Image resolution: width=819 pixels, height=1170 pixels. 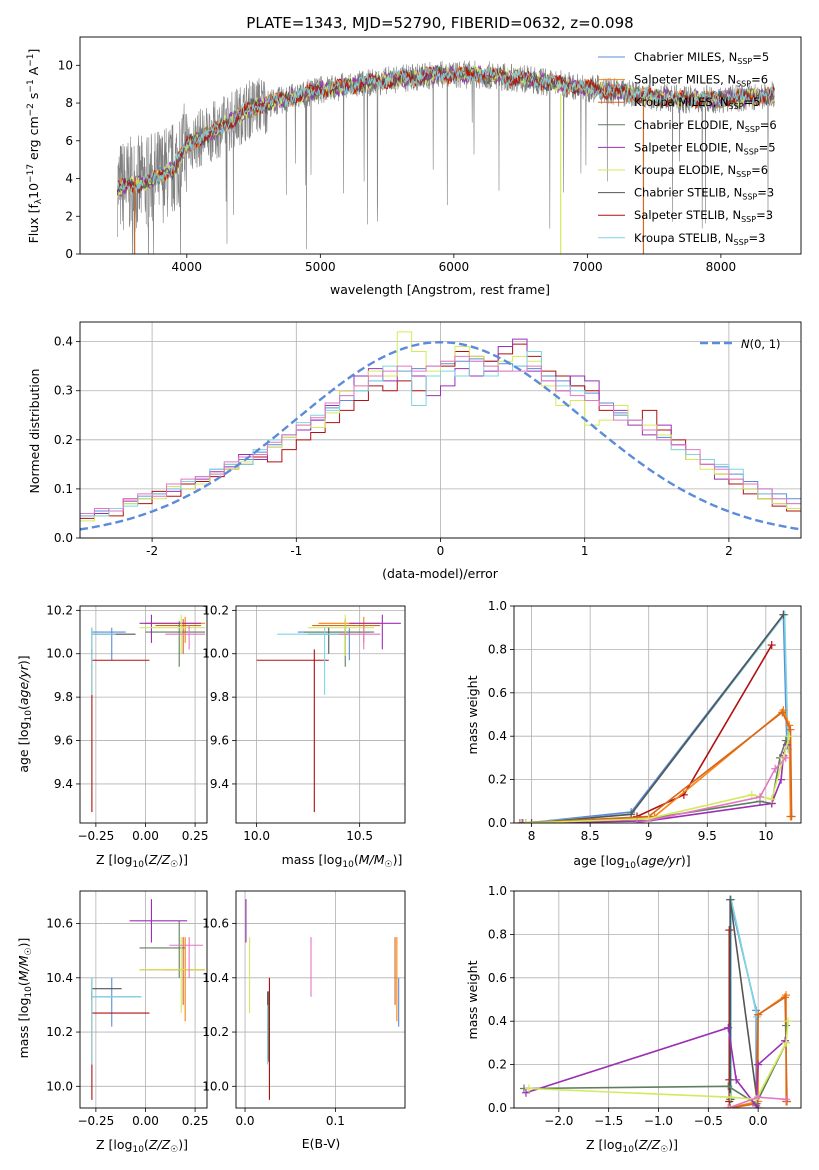 What do you see at coordinates (440, 289) in the screenshot?
I see `spectrum-xlabel: wavelength [Angstrom, rest frame]` at bounding box center [440, 289].